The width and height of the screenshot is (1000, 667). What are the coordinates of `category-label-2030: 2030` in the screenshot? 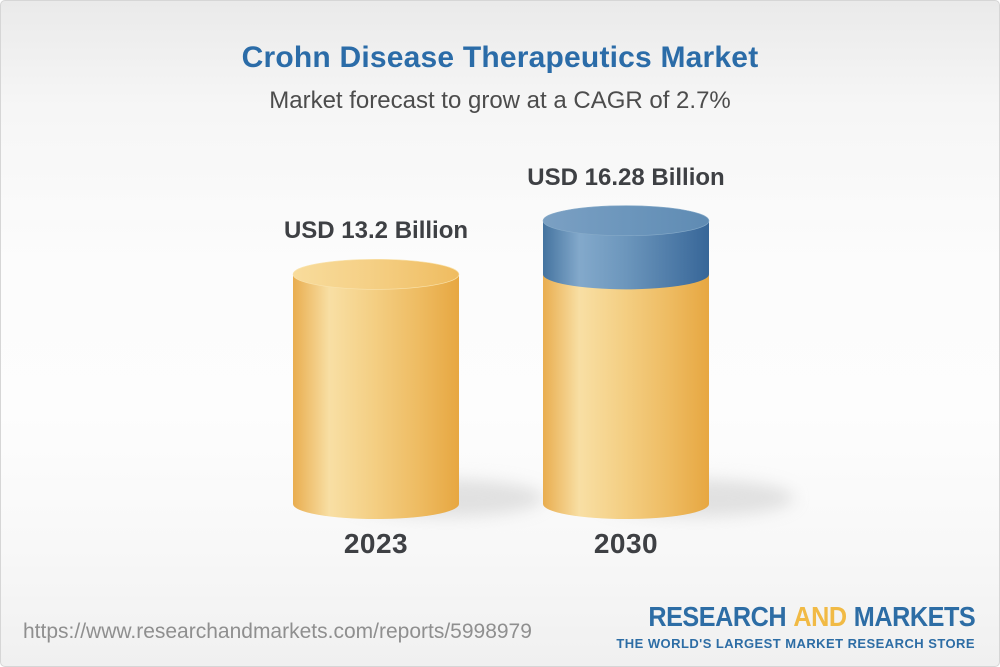 It's located at (626, 543).